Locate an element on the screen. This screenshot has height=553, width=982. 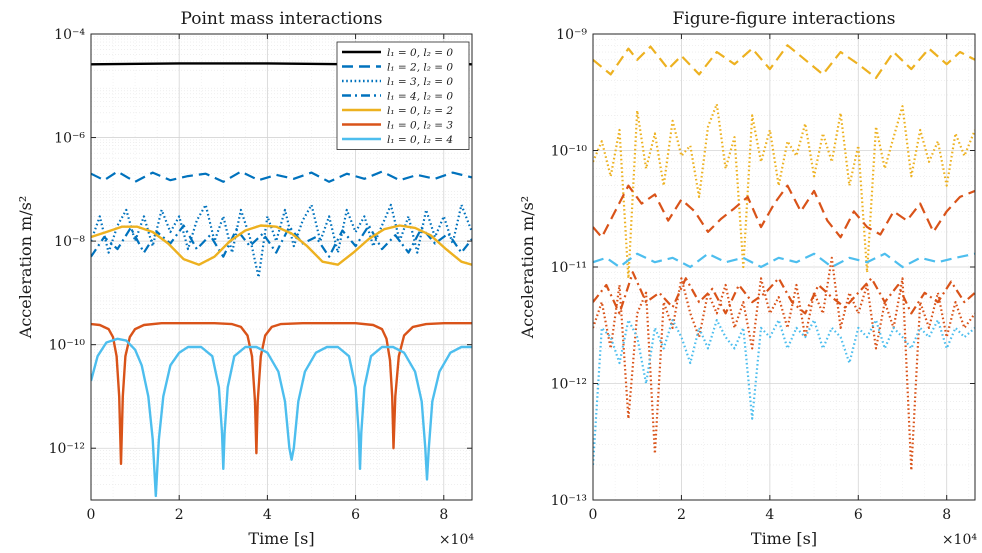
chart-title: Figure-figure interactions is located at coordinates (784, 19).